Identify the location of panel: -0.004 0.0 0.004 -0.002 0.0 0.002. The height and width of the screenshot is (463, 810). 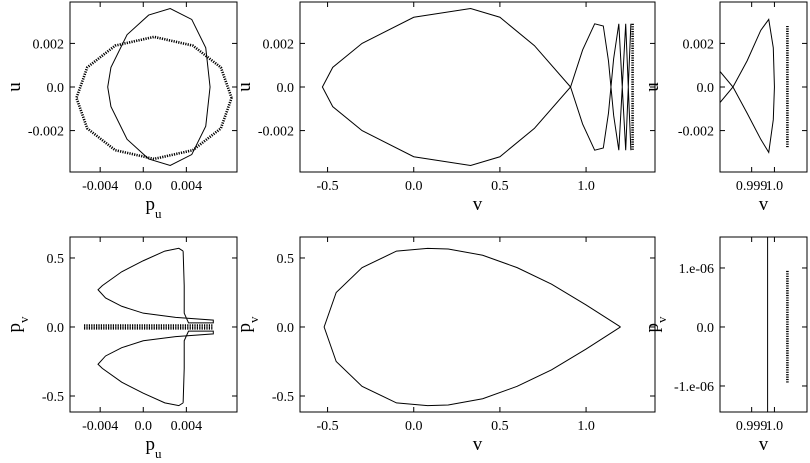
(133, 97).